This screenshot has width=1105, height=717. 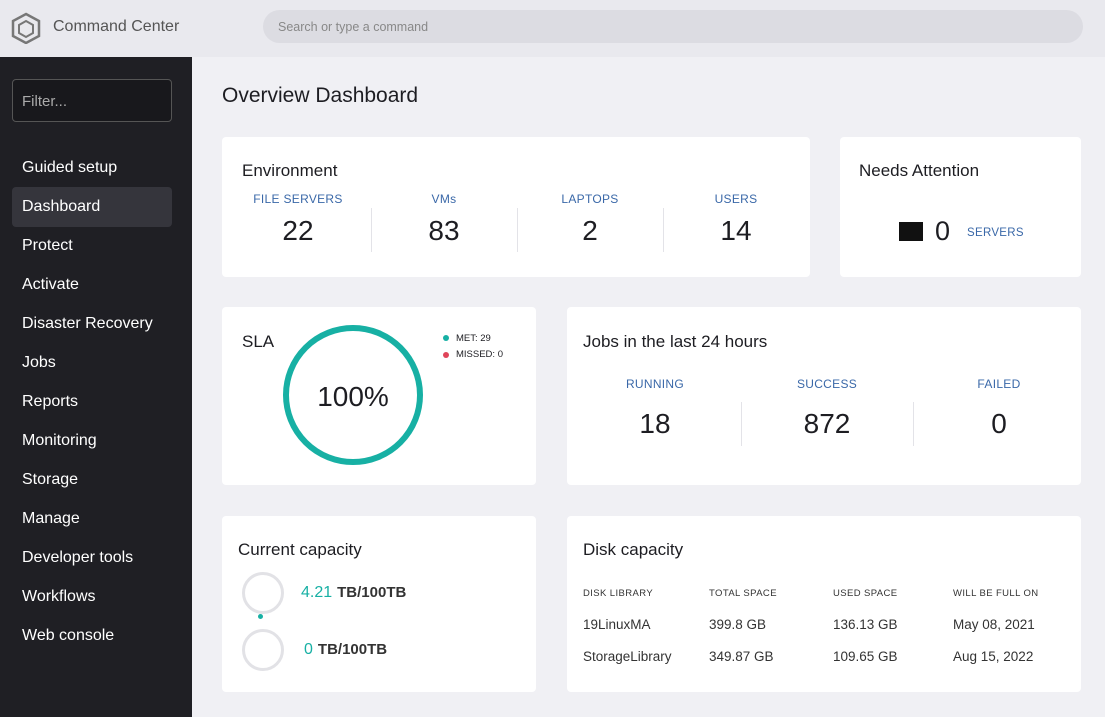 I want to click on column-header: TOTAL SPACE, so click(x=743, y=593).